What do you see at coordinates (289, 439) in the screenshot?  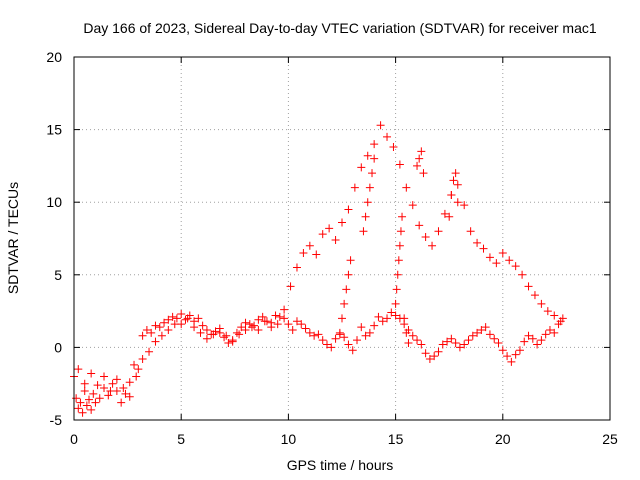 I see `x-tick-label: 10` at bounding box center [289, 439].